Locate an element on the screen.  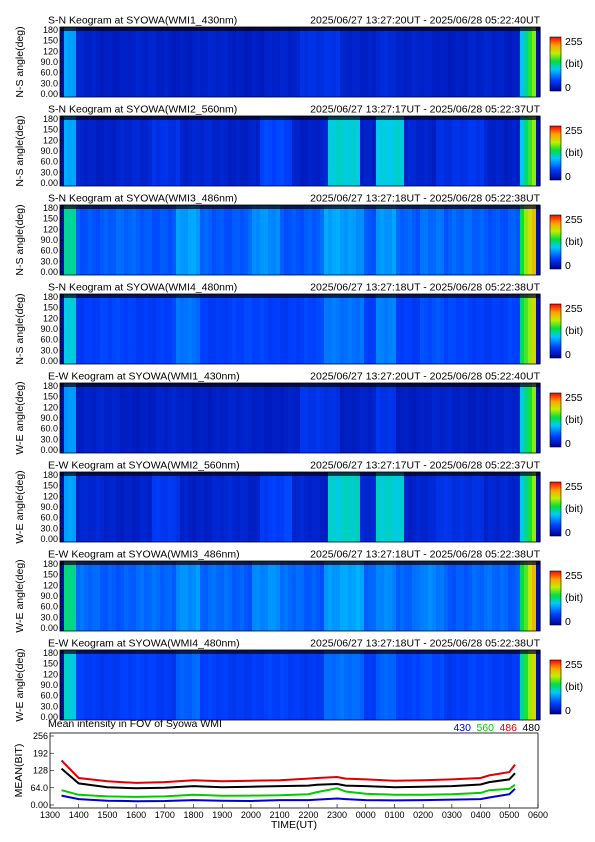
legend-entry: 486 is located at coordinates (508, 728).